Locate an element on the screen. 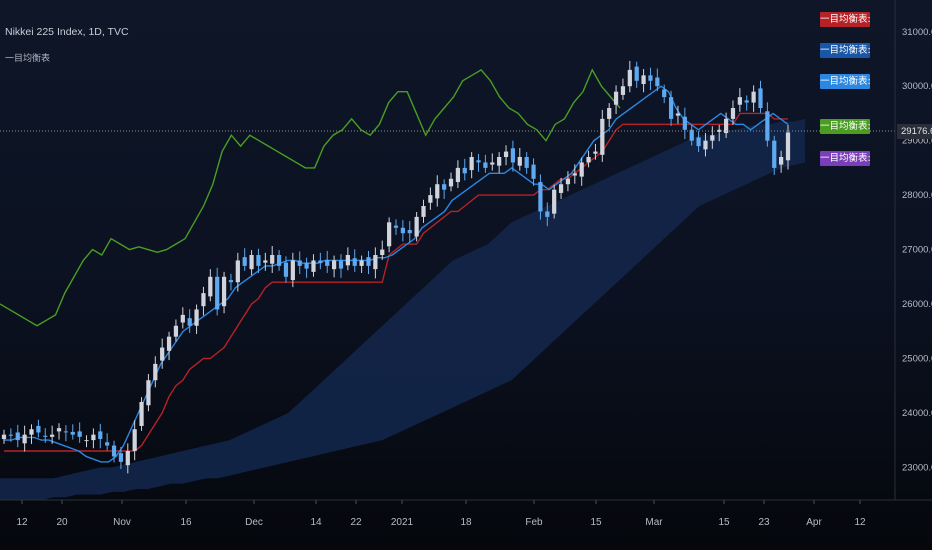 The width and height of the screenshot is (932, 550). time-tick-label: 14 is located at coordinates (316, 522).